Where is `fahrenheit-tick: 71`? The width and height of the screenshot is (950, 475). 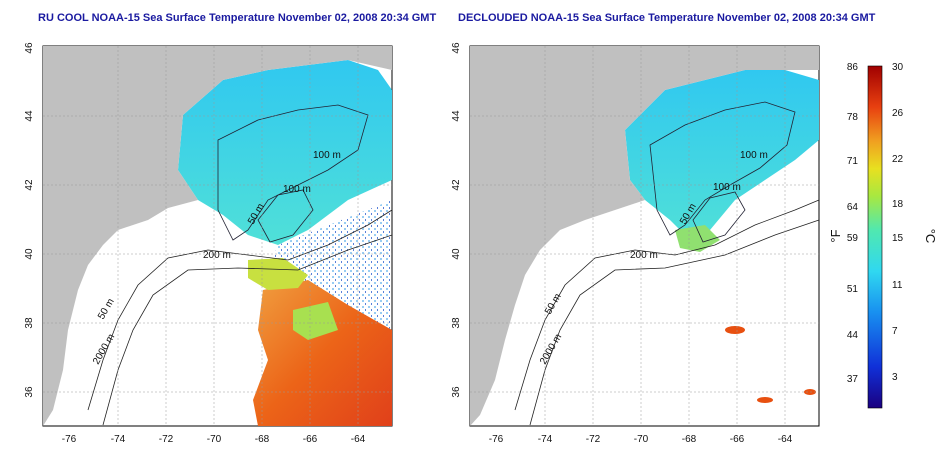
fahrenheit-tick: 71 is located at coordinates (853, 161).